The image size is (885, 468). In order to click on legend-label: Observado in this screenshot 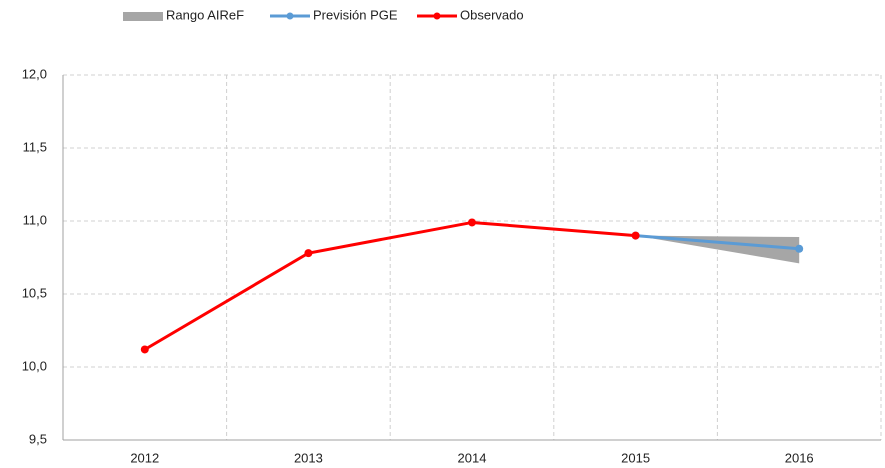, I will do `click(492, 14)`.